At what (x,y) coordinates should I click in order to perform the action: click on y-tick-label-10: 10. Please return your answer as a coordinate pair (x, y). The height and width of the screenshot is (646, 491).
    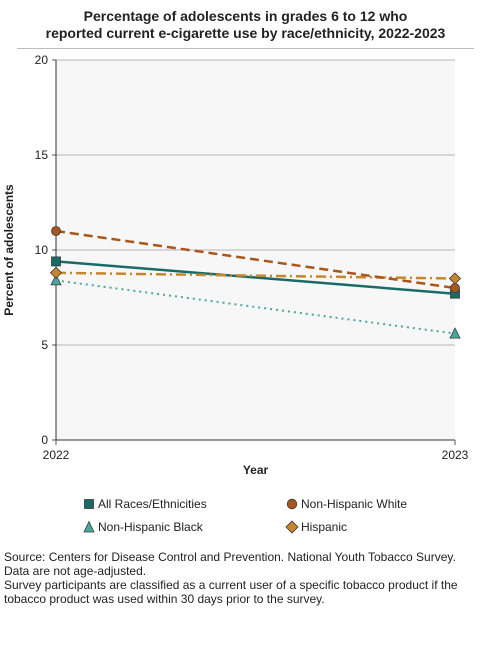
    Looking at the image, I should click on (42, 250).